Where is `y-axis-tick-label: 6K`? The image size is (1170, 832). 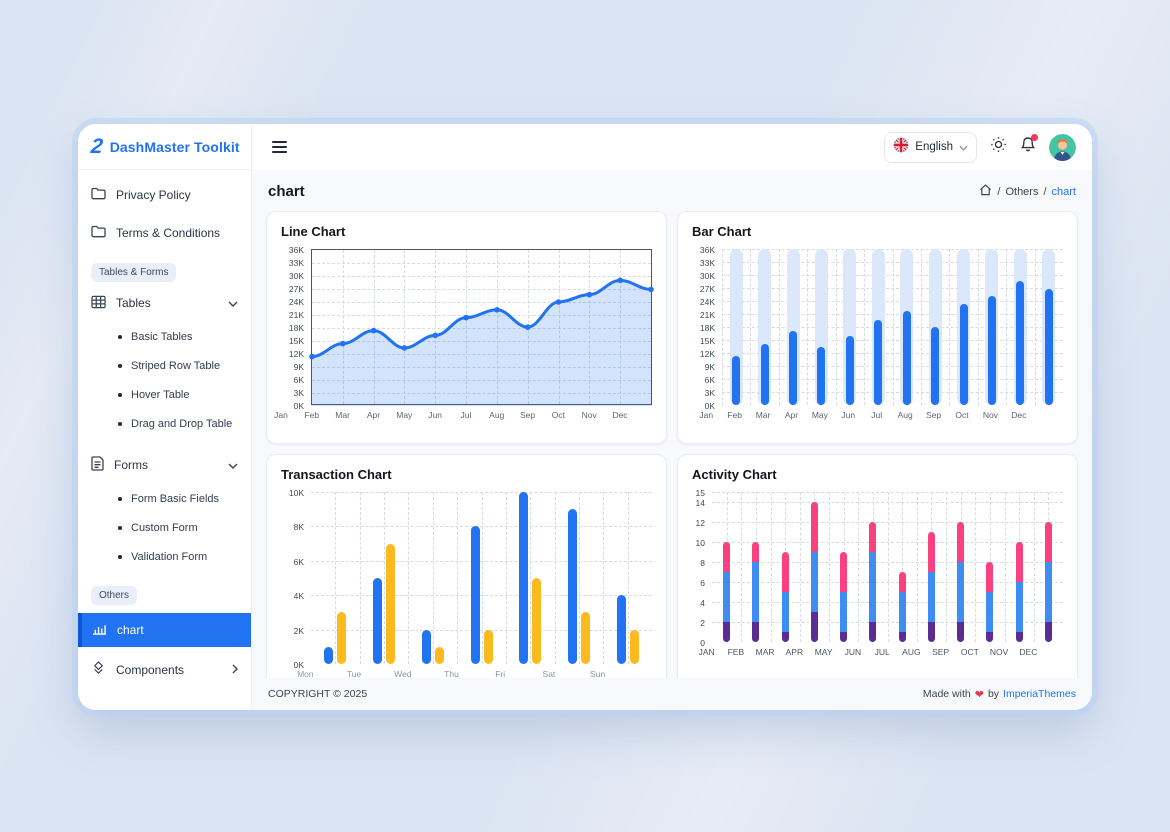 y-axis-tick-label: 6K is located at coordinates (709, 380).